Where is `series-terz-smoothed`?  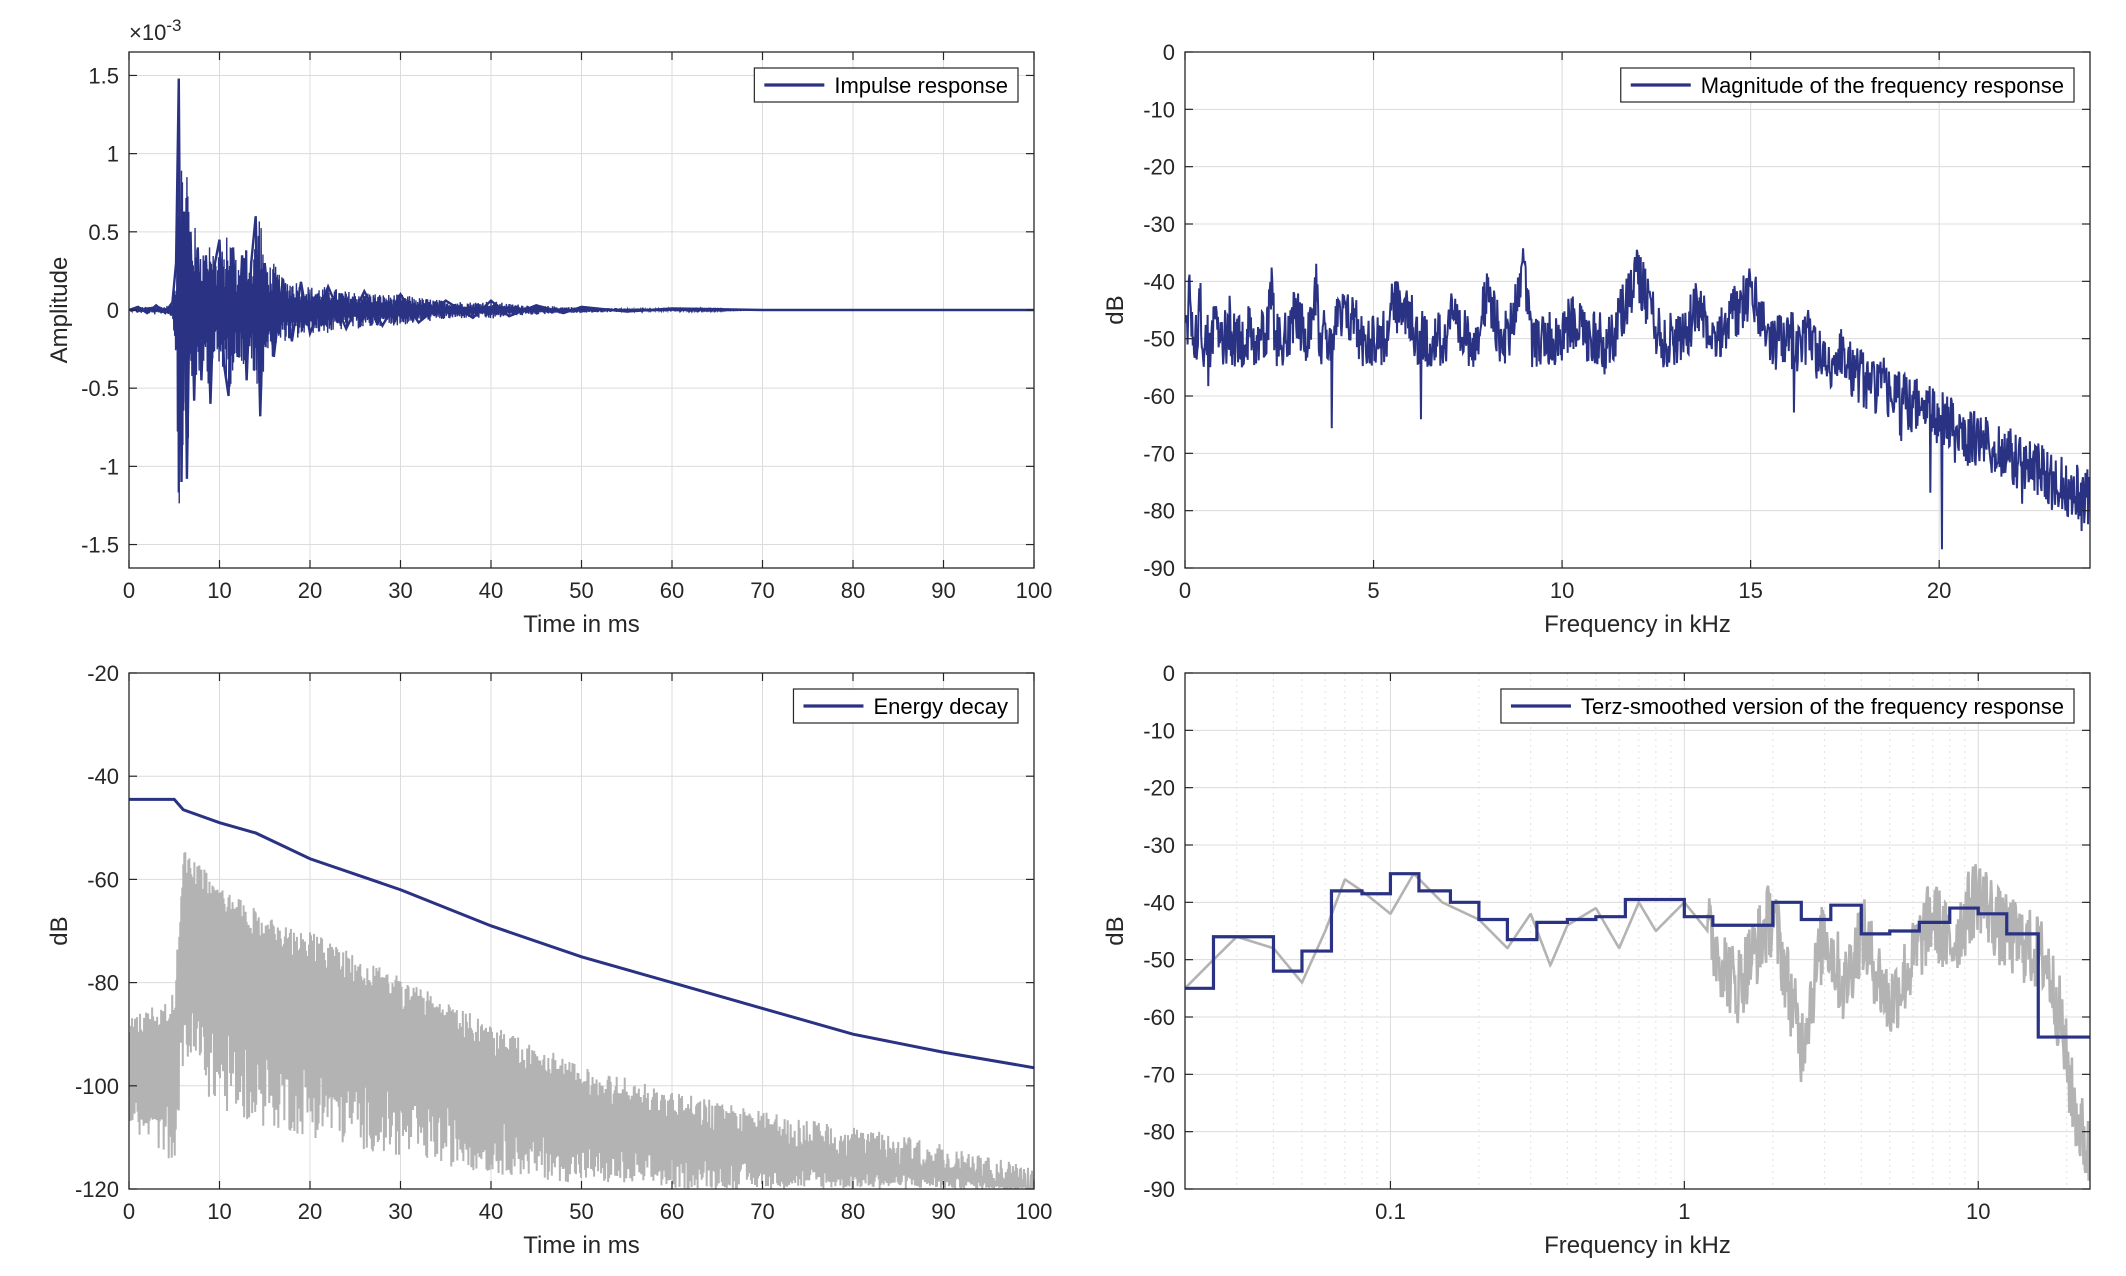
series-terz-smoothed is located at coordinates (1637, 955).